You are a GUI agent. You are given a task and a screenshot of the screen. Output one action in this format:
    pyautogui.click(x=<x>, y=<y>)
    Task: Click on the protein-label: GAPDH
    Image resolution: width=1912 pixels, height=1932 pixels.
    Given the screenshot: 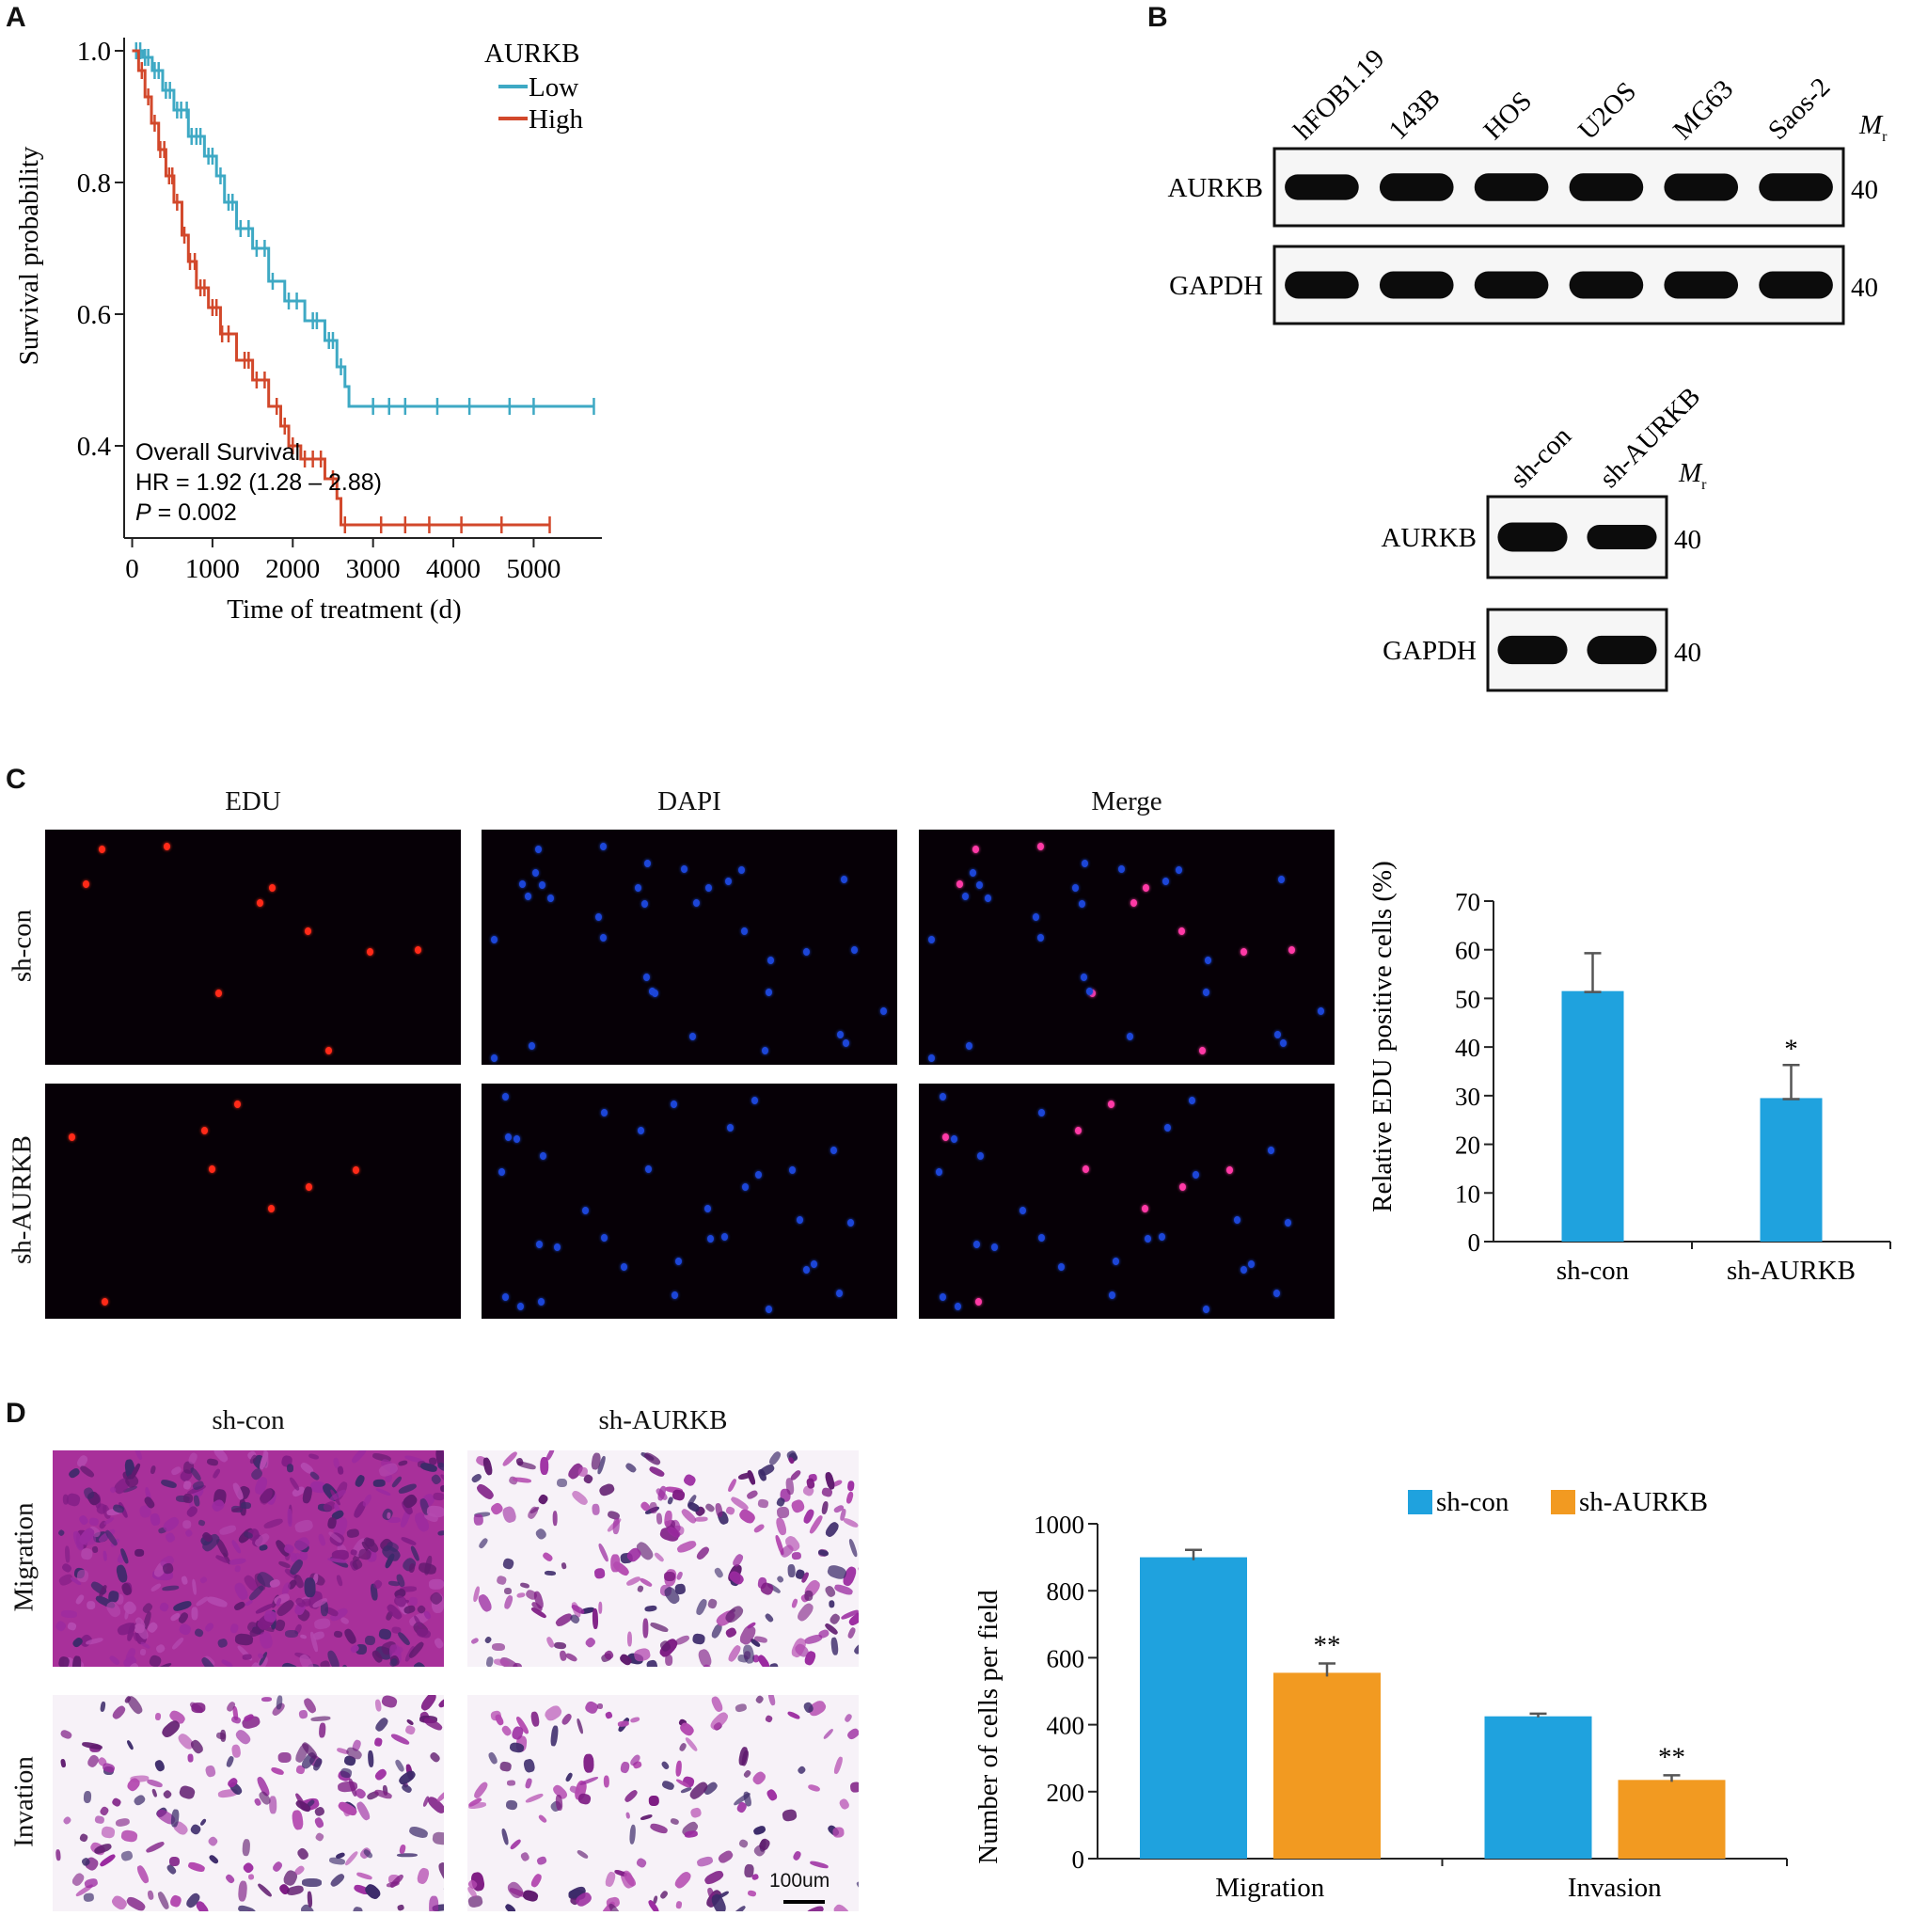 What is the action you would take?
    pyautogui.click(x=1430, y=651)
    